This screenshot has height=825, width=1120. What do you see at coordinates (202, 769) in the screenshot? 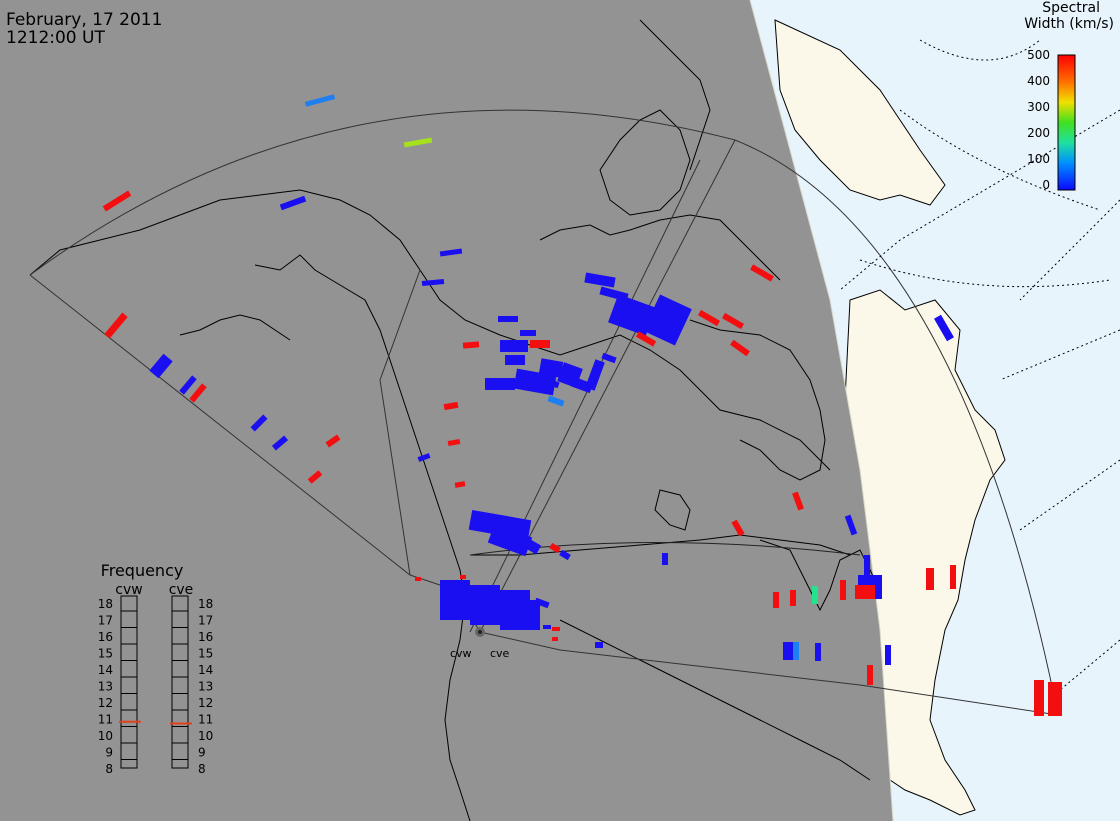
I see `frequency-tick-right: 8` at bounding box center [202, 769].